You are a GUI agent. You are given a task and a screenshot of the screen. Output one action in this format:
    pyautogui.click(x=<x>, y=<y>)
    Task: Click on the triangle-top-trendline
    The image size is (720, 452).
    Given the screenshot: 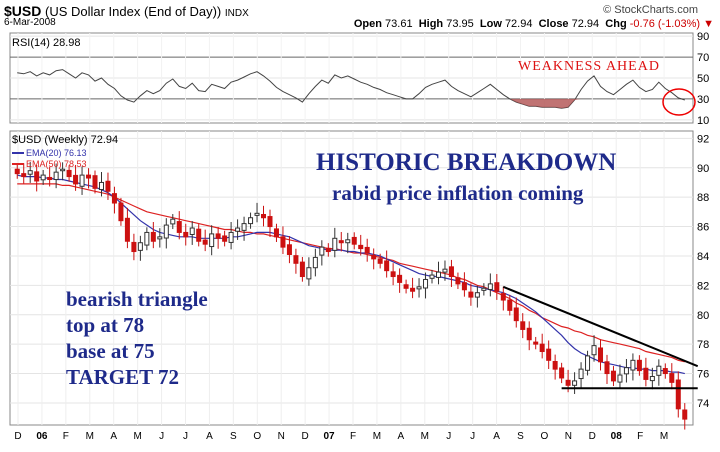 What is the action you would take?
    pyautogui.click(x=600, y=326)
    